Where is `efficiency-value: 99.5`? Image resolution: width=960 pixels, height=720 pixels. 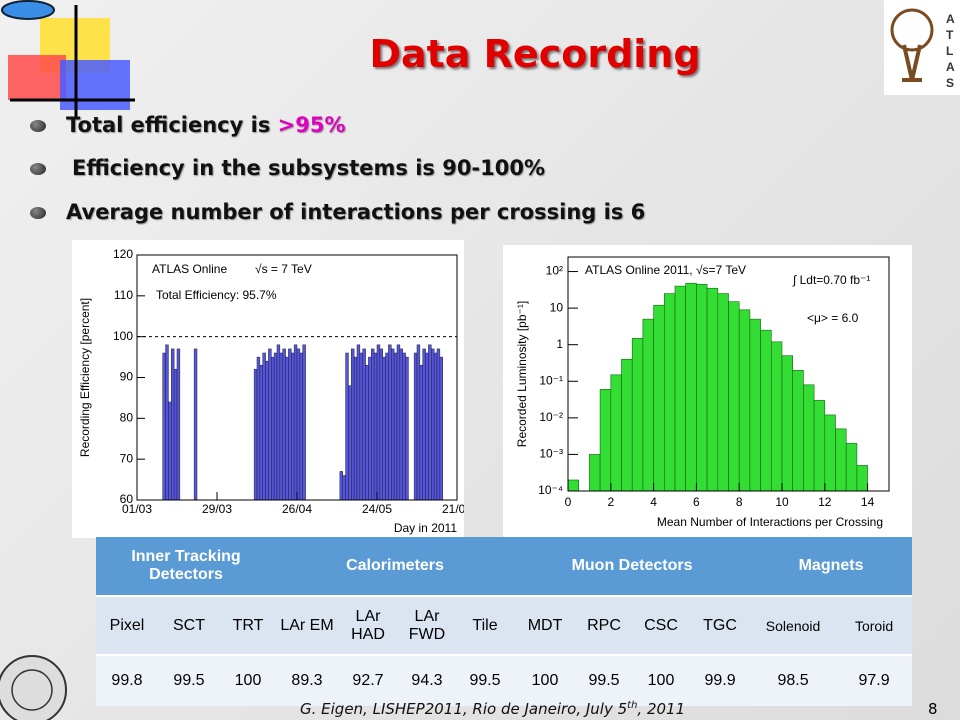
efficiency-value: 99.5 is located at coordinates (189, 680).